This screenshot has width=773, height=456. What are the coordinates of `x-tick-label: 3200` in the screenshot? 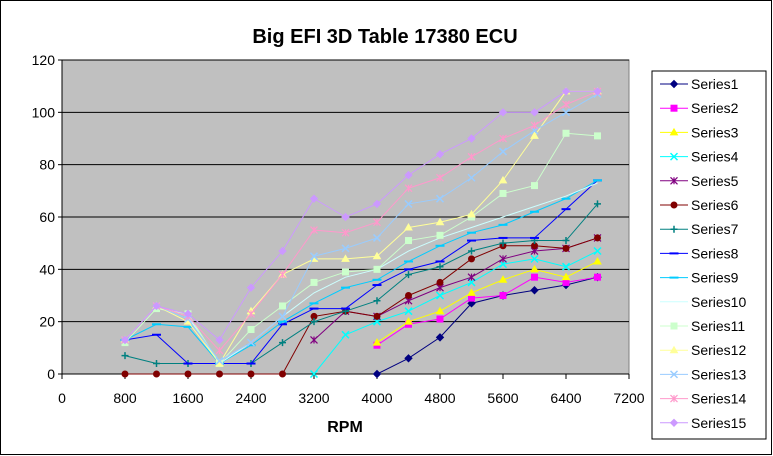 It's located at (313, 398).